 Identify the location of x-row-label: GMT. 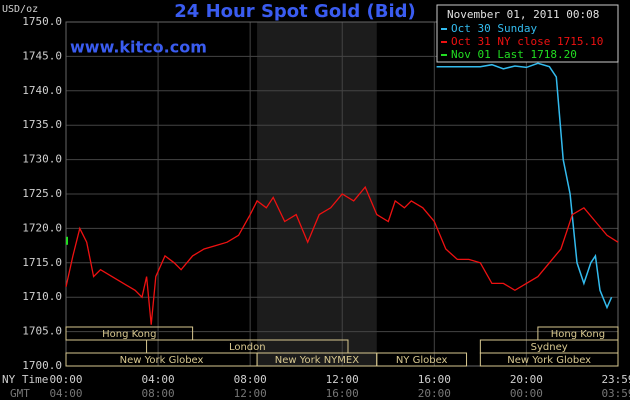
(20, 393).